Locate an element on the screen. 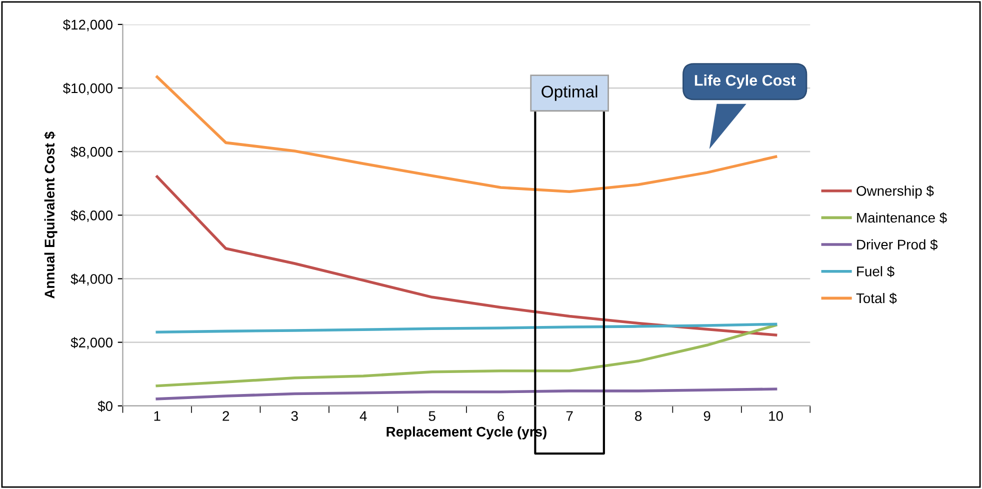 The width and height of the screenshot is (982, 489). x-tick-label: 8 is located at coordinates (638, 416).